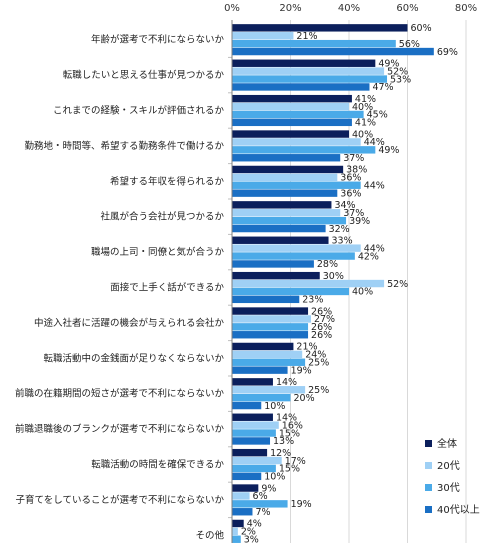 Image resolution: width=490 pixels, height=543 pixels. Describe the element at coordinates (232, 8) in the screenshot. I see `x-tick-label: 0%` at that location.